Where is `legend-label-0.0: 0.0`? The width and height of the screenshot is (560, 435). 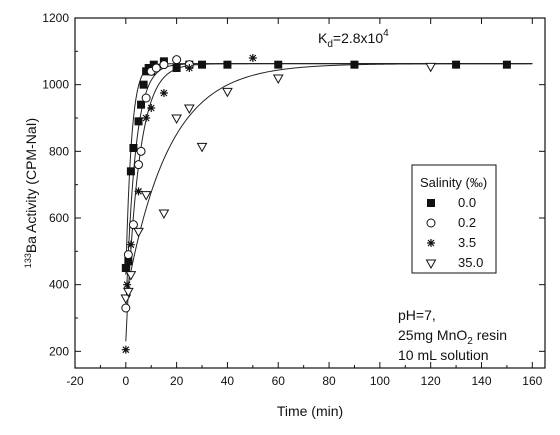 legend-label-0.0: 0.0 is located at coordinates (467, 202).